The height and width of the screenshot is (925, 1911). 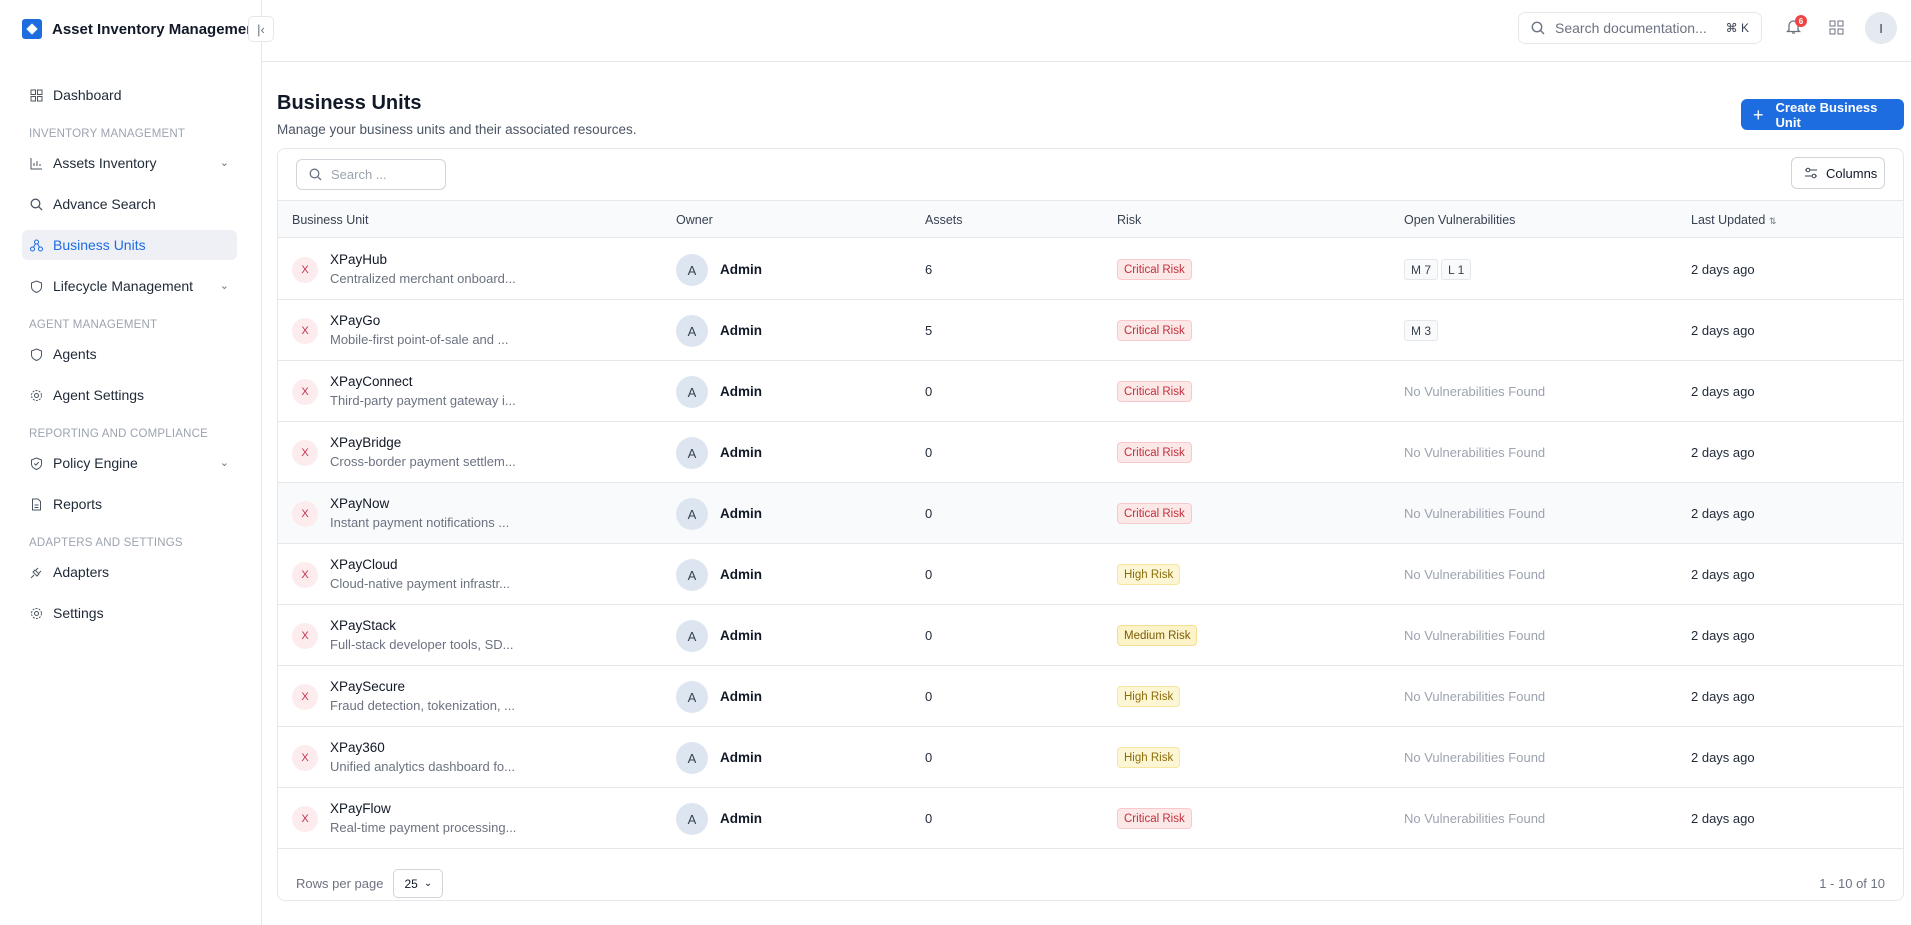 I want to click on business-unit-name: XPayStack, so click(x=363, y=625).